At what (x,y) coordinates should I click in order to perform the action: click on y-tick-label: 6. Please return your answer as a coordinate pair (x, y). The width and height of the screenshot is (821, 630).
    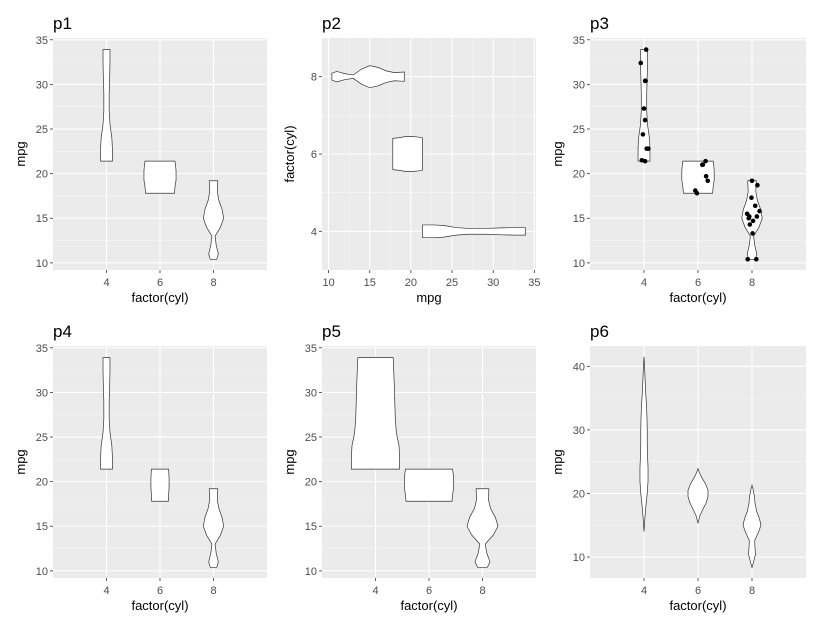
    Looking at the image, I should click on (314, 155).